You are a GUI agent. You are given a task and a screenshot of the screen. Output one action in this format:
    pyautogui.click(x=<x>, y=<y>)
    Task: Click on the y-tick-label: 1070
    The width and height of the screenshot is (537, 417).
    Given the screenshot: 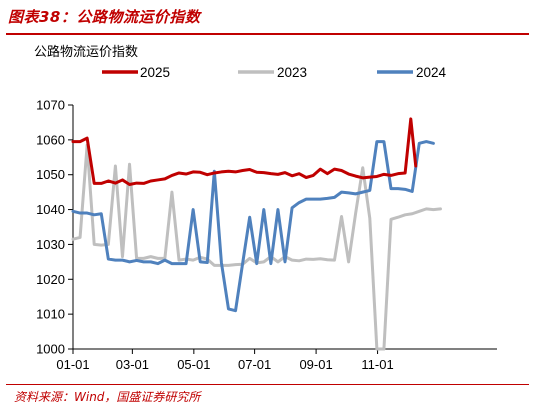 What is the action you would take?
    pyautogui.click(x=50, y=105)
    